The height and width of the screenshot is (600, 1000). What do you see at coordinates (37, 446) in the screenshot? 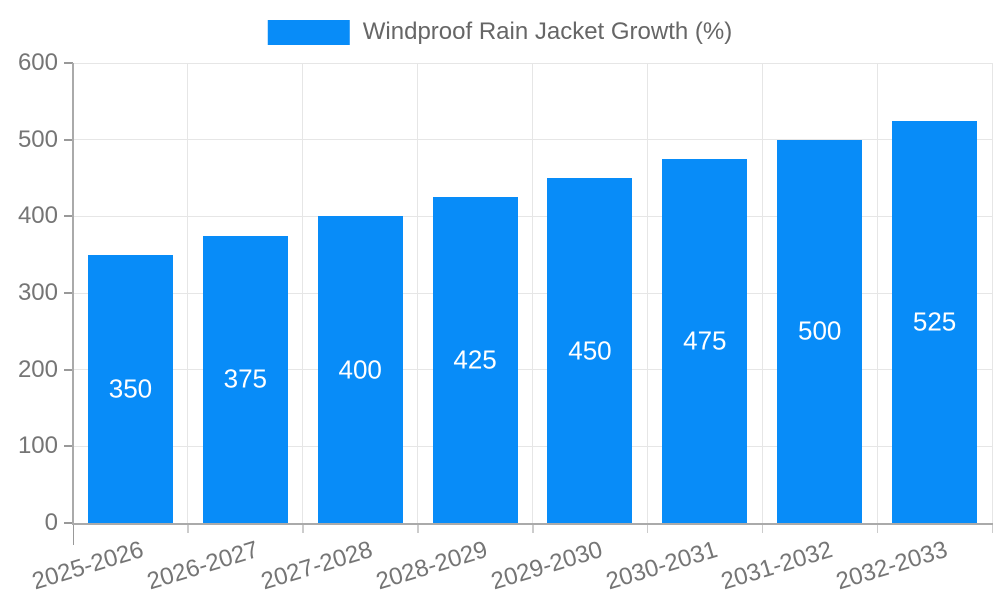
I see `y-axis-tick-label: 100` at bounding box center [37, 446].